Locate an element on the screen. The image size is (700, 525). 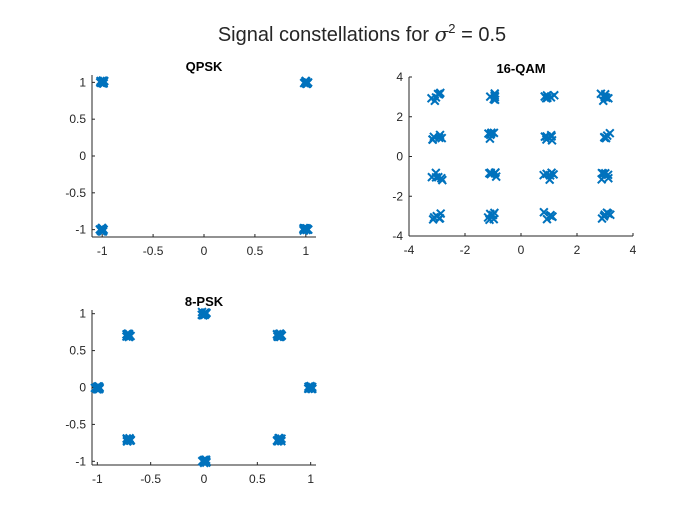
qam16-y-tick-label: 4 is located at coordinates (399, 77).